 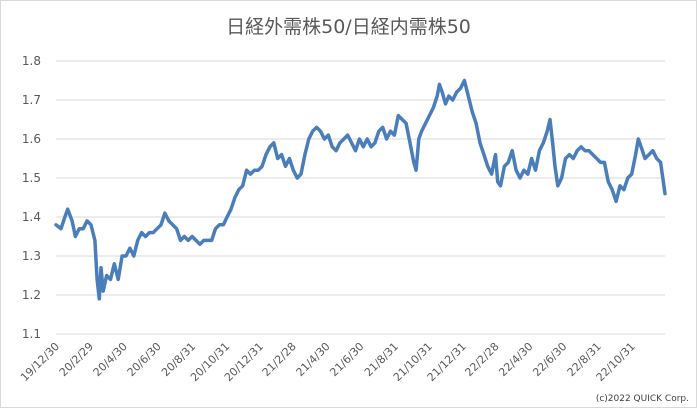 What do you see at coordinates (76, 359) in the screenshot?
I see `x-tick-label: 20/2/29` at bounding box center [76, 359].